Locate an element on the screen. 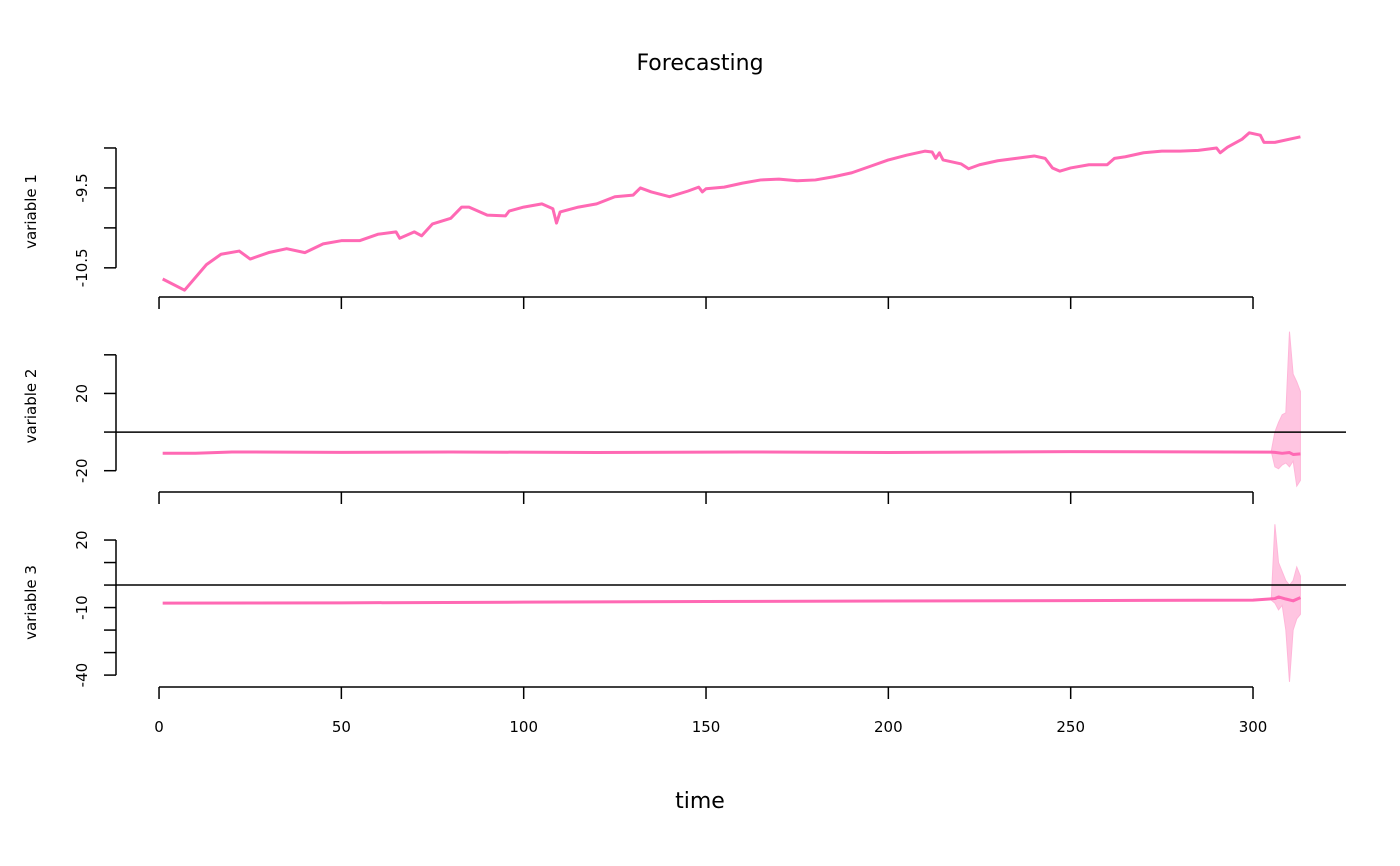  y-axis-label: variable 2 is located at coordinates (31, 406).